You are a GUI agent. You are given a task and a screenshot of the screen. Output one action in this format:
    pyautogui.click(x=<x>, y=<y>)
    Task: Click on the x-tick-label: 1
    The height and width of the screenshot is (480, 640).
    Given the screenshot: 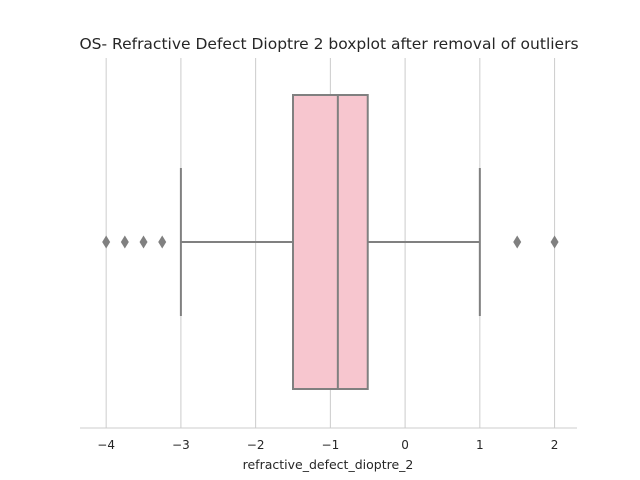 What is the action you would take?
    pyautogui.click(x=480, y=445)
    